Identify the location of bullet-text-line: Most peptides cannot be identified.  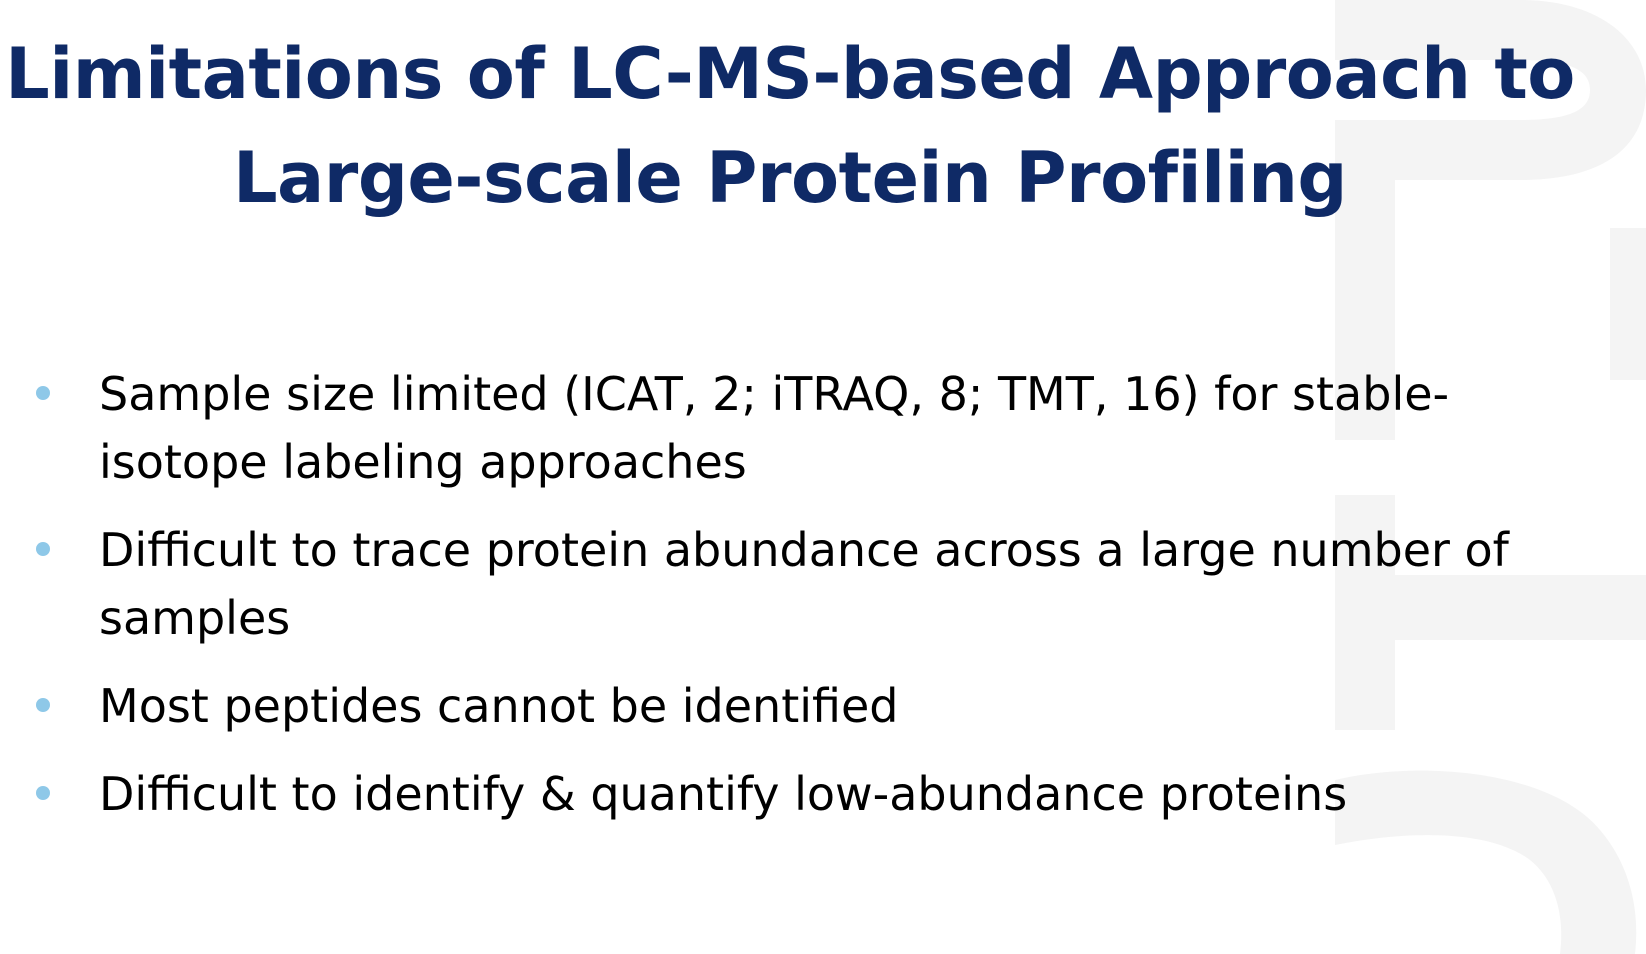
(499, 706).